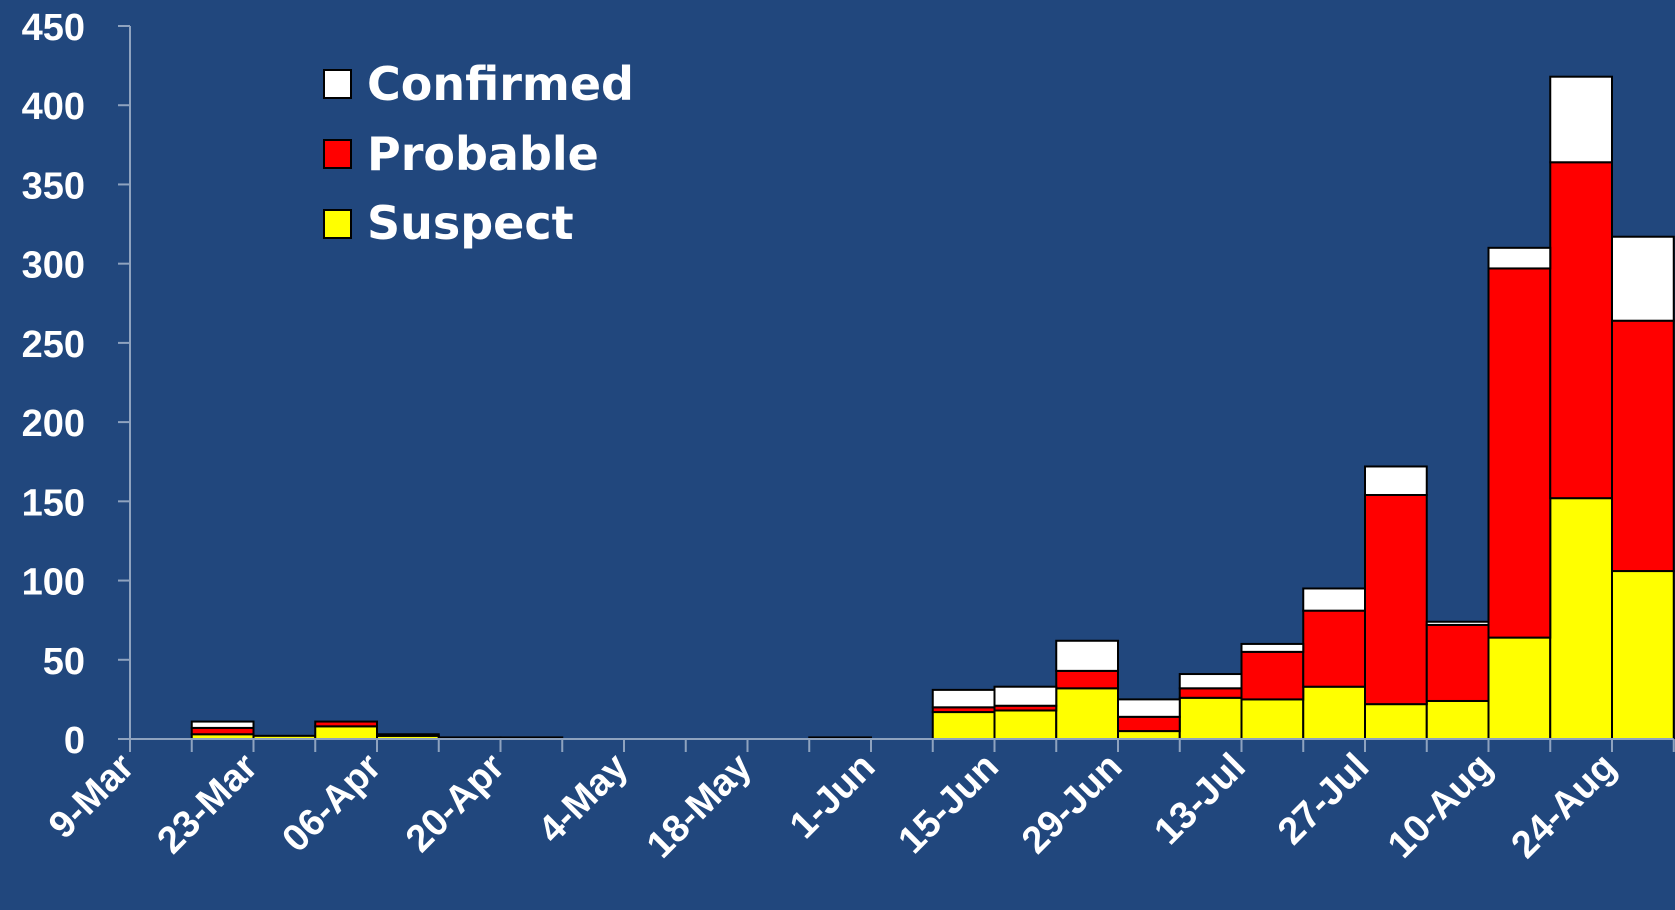  What do you see at coordinates (337, 154) in the screenshot?
I see `legend-swatch-probable` at bounding box center [337, 154].